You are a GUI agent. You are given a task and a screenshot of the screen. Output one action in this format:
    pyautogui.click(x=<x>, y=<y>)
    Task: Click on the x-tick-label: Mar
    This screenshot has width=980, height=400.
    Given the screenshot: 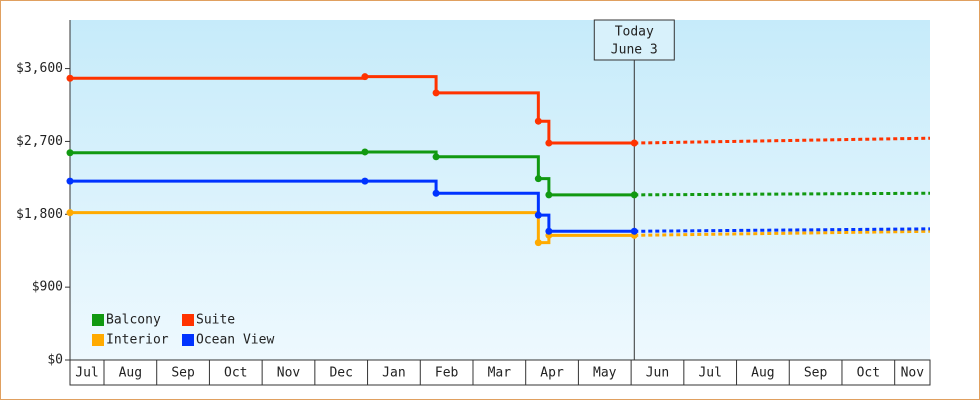 What is the action you would take?
    pyautogui.click(x=500, y=373)
    